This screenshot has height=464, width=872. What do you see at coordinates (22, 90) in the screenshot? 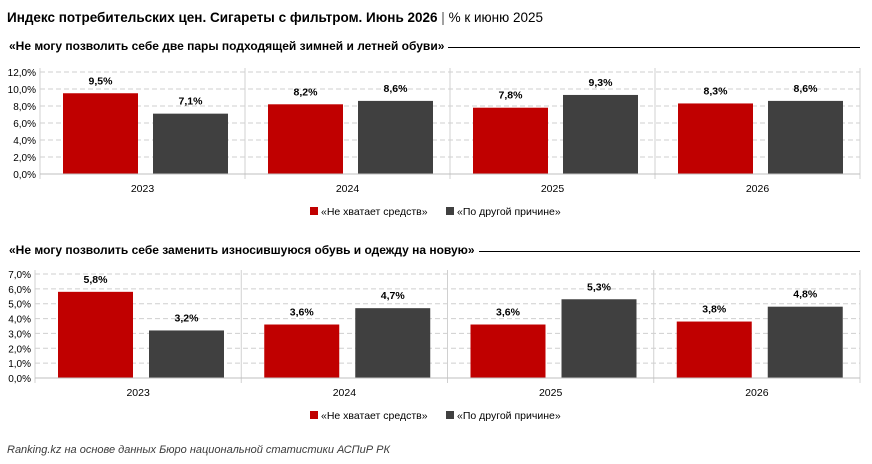
I see `y-tick-label: 10,0%` at bounding box center [22, 90].